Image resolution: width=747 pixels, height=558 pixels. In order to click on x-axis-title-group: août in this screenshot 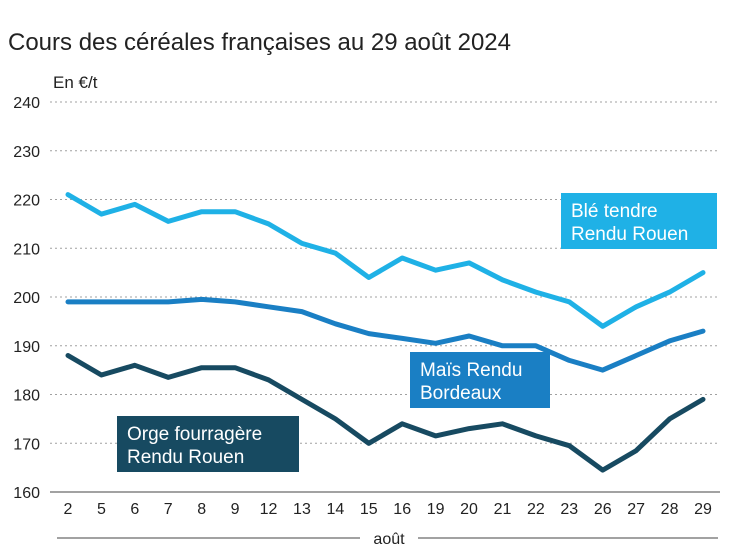, I will do `click(387, 539)`.